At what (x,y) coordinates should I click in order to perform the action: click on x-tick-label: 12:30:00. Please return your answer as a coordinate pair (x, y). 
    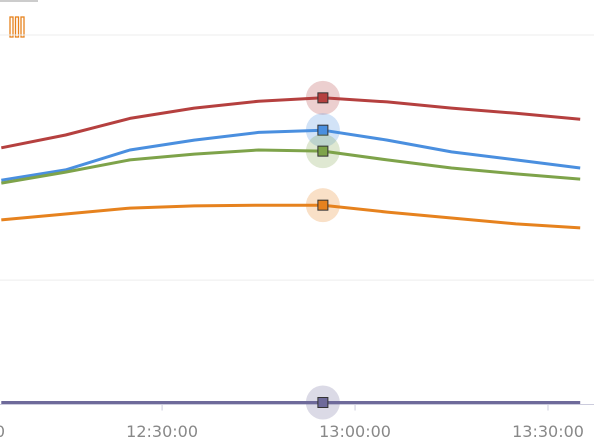
    Looking at the image, I should click on (162, 431).